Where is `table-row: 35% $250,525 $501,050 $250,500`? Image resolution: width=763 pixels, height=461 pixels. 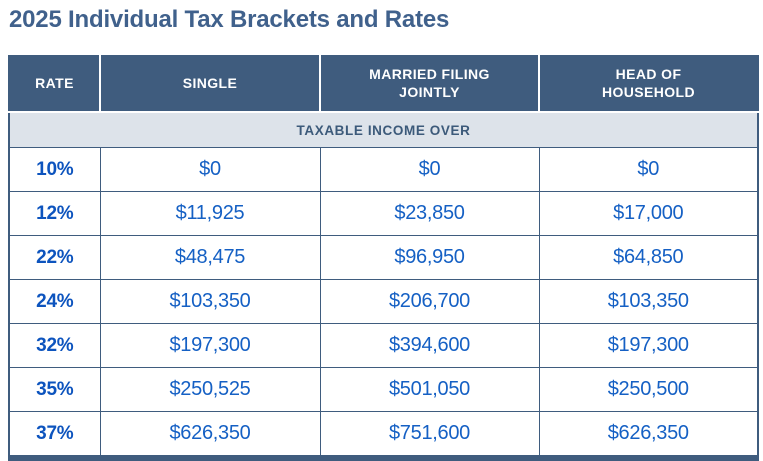 table-row: 35% $250,525 $501,050 $250,500 is located at coordinates (383, 389).